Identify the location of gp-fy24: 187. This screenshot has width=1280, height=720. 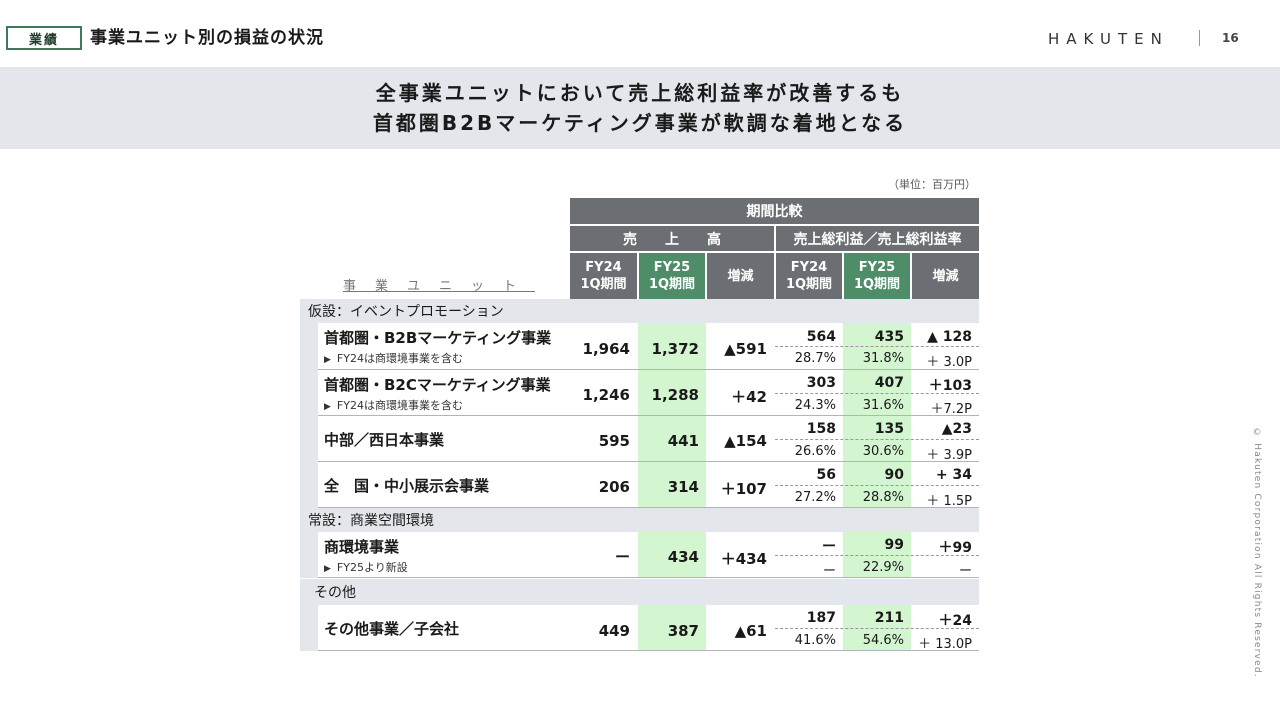
(821, 618).